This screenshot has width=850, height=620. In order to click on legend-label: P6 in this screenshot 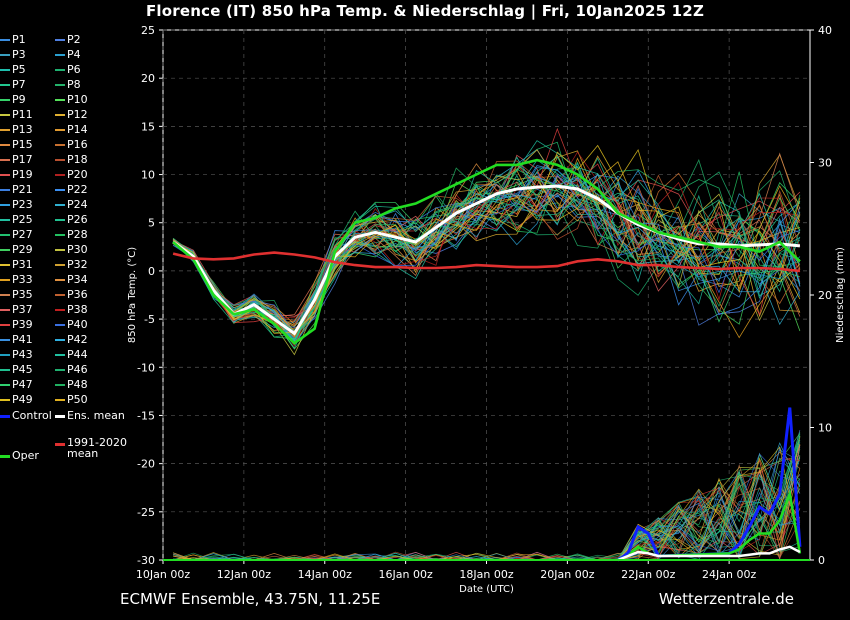, I will do `click(74, 69)`.